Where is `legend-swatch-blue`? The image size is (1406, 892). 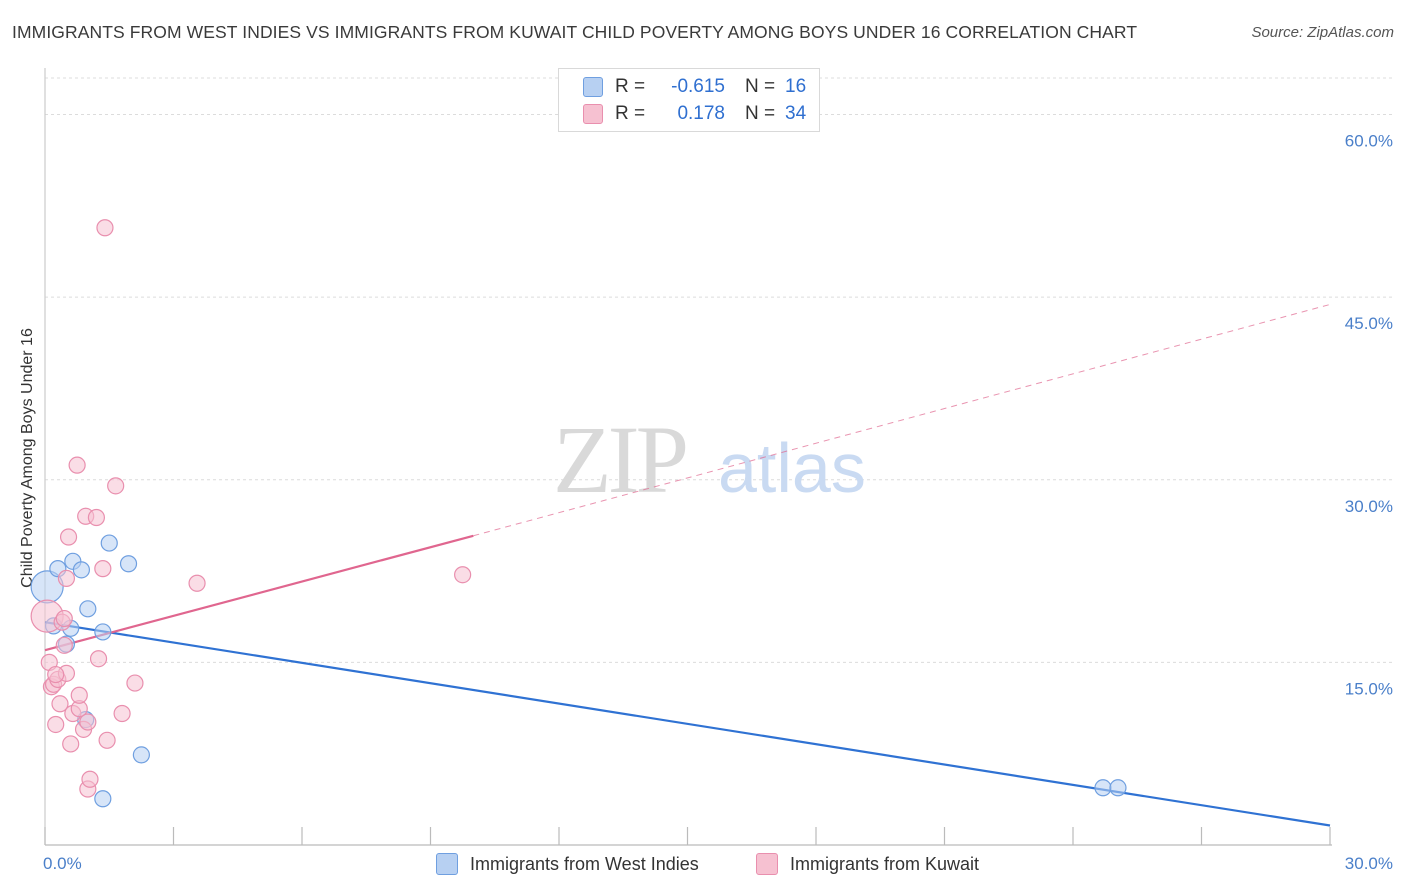
legend-swatch-blue is located at coordinates (593, 87).